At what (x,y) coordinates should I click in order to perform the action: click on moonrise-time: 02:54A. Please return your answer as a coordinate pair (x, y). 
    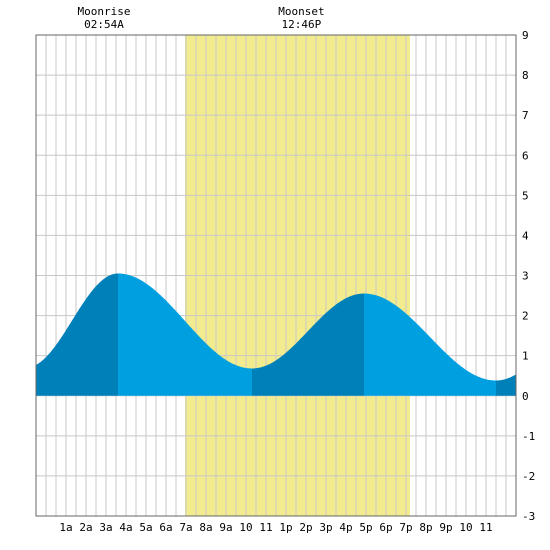
    Looking at the image, I should click on (104, 24).